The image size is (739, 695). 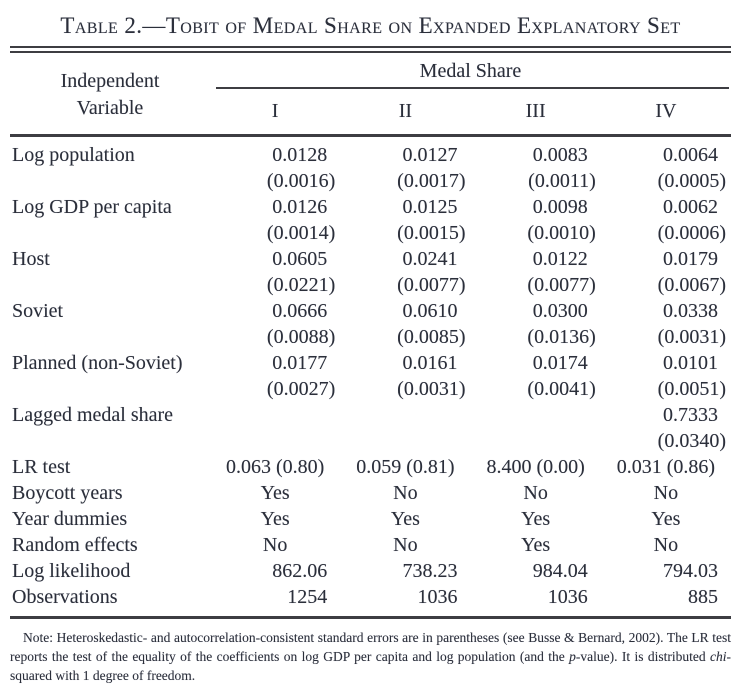 What do you see at coordinates (67, 493) in the screenshot?
I see `row-label: Boycott years` at bounding box center [67, 493].